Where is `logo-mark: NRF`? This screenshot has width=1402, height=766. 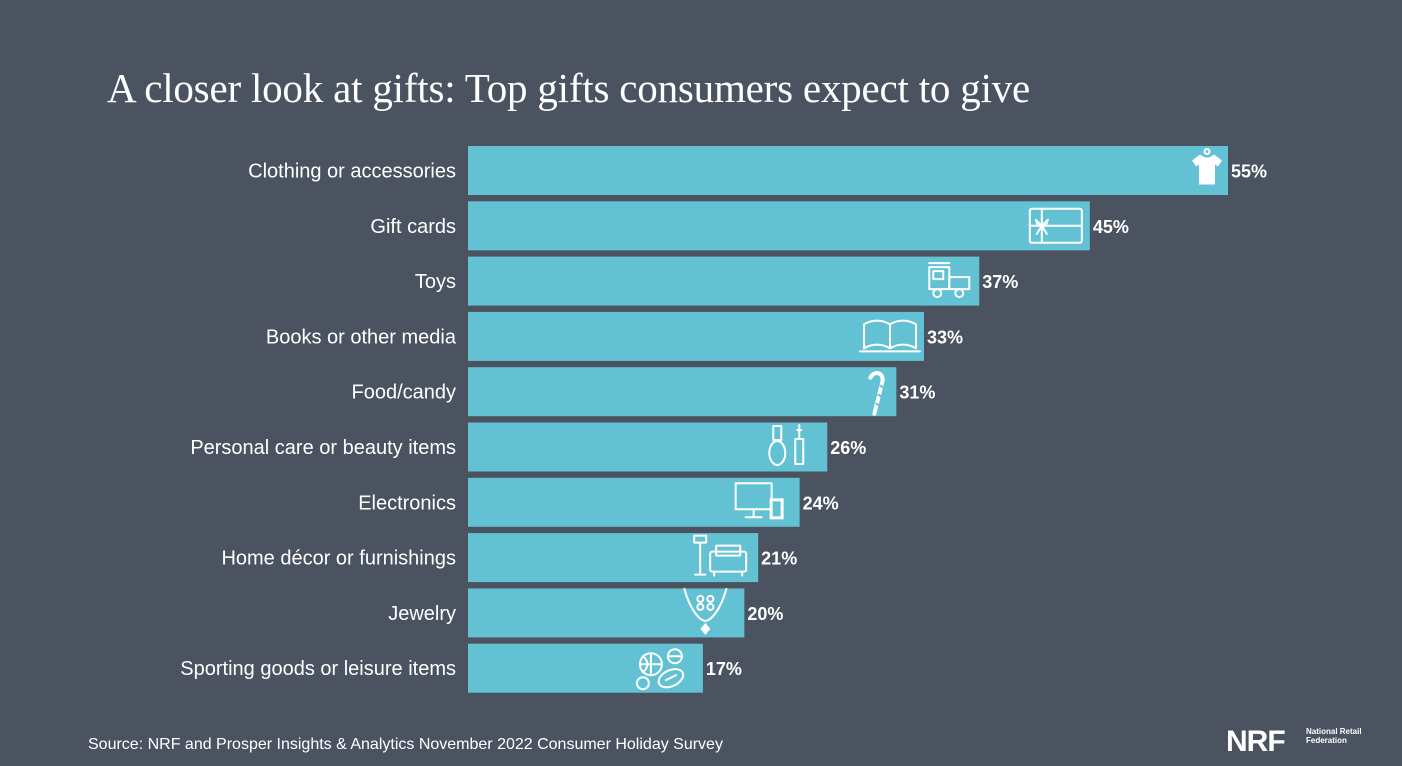 logo-mark: NRF is located at coordinates (1256, 741).